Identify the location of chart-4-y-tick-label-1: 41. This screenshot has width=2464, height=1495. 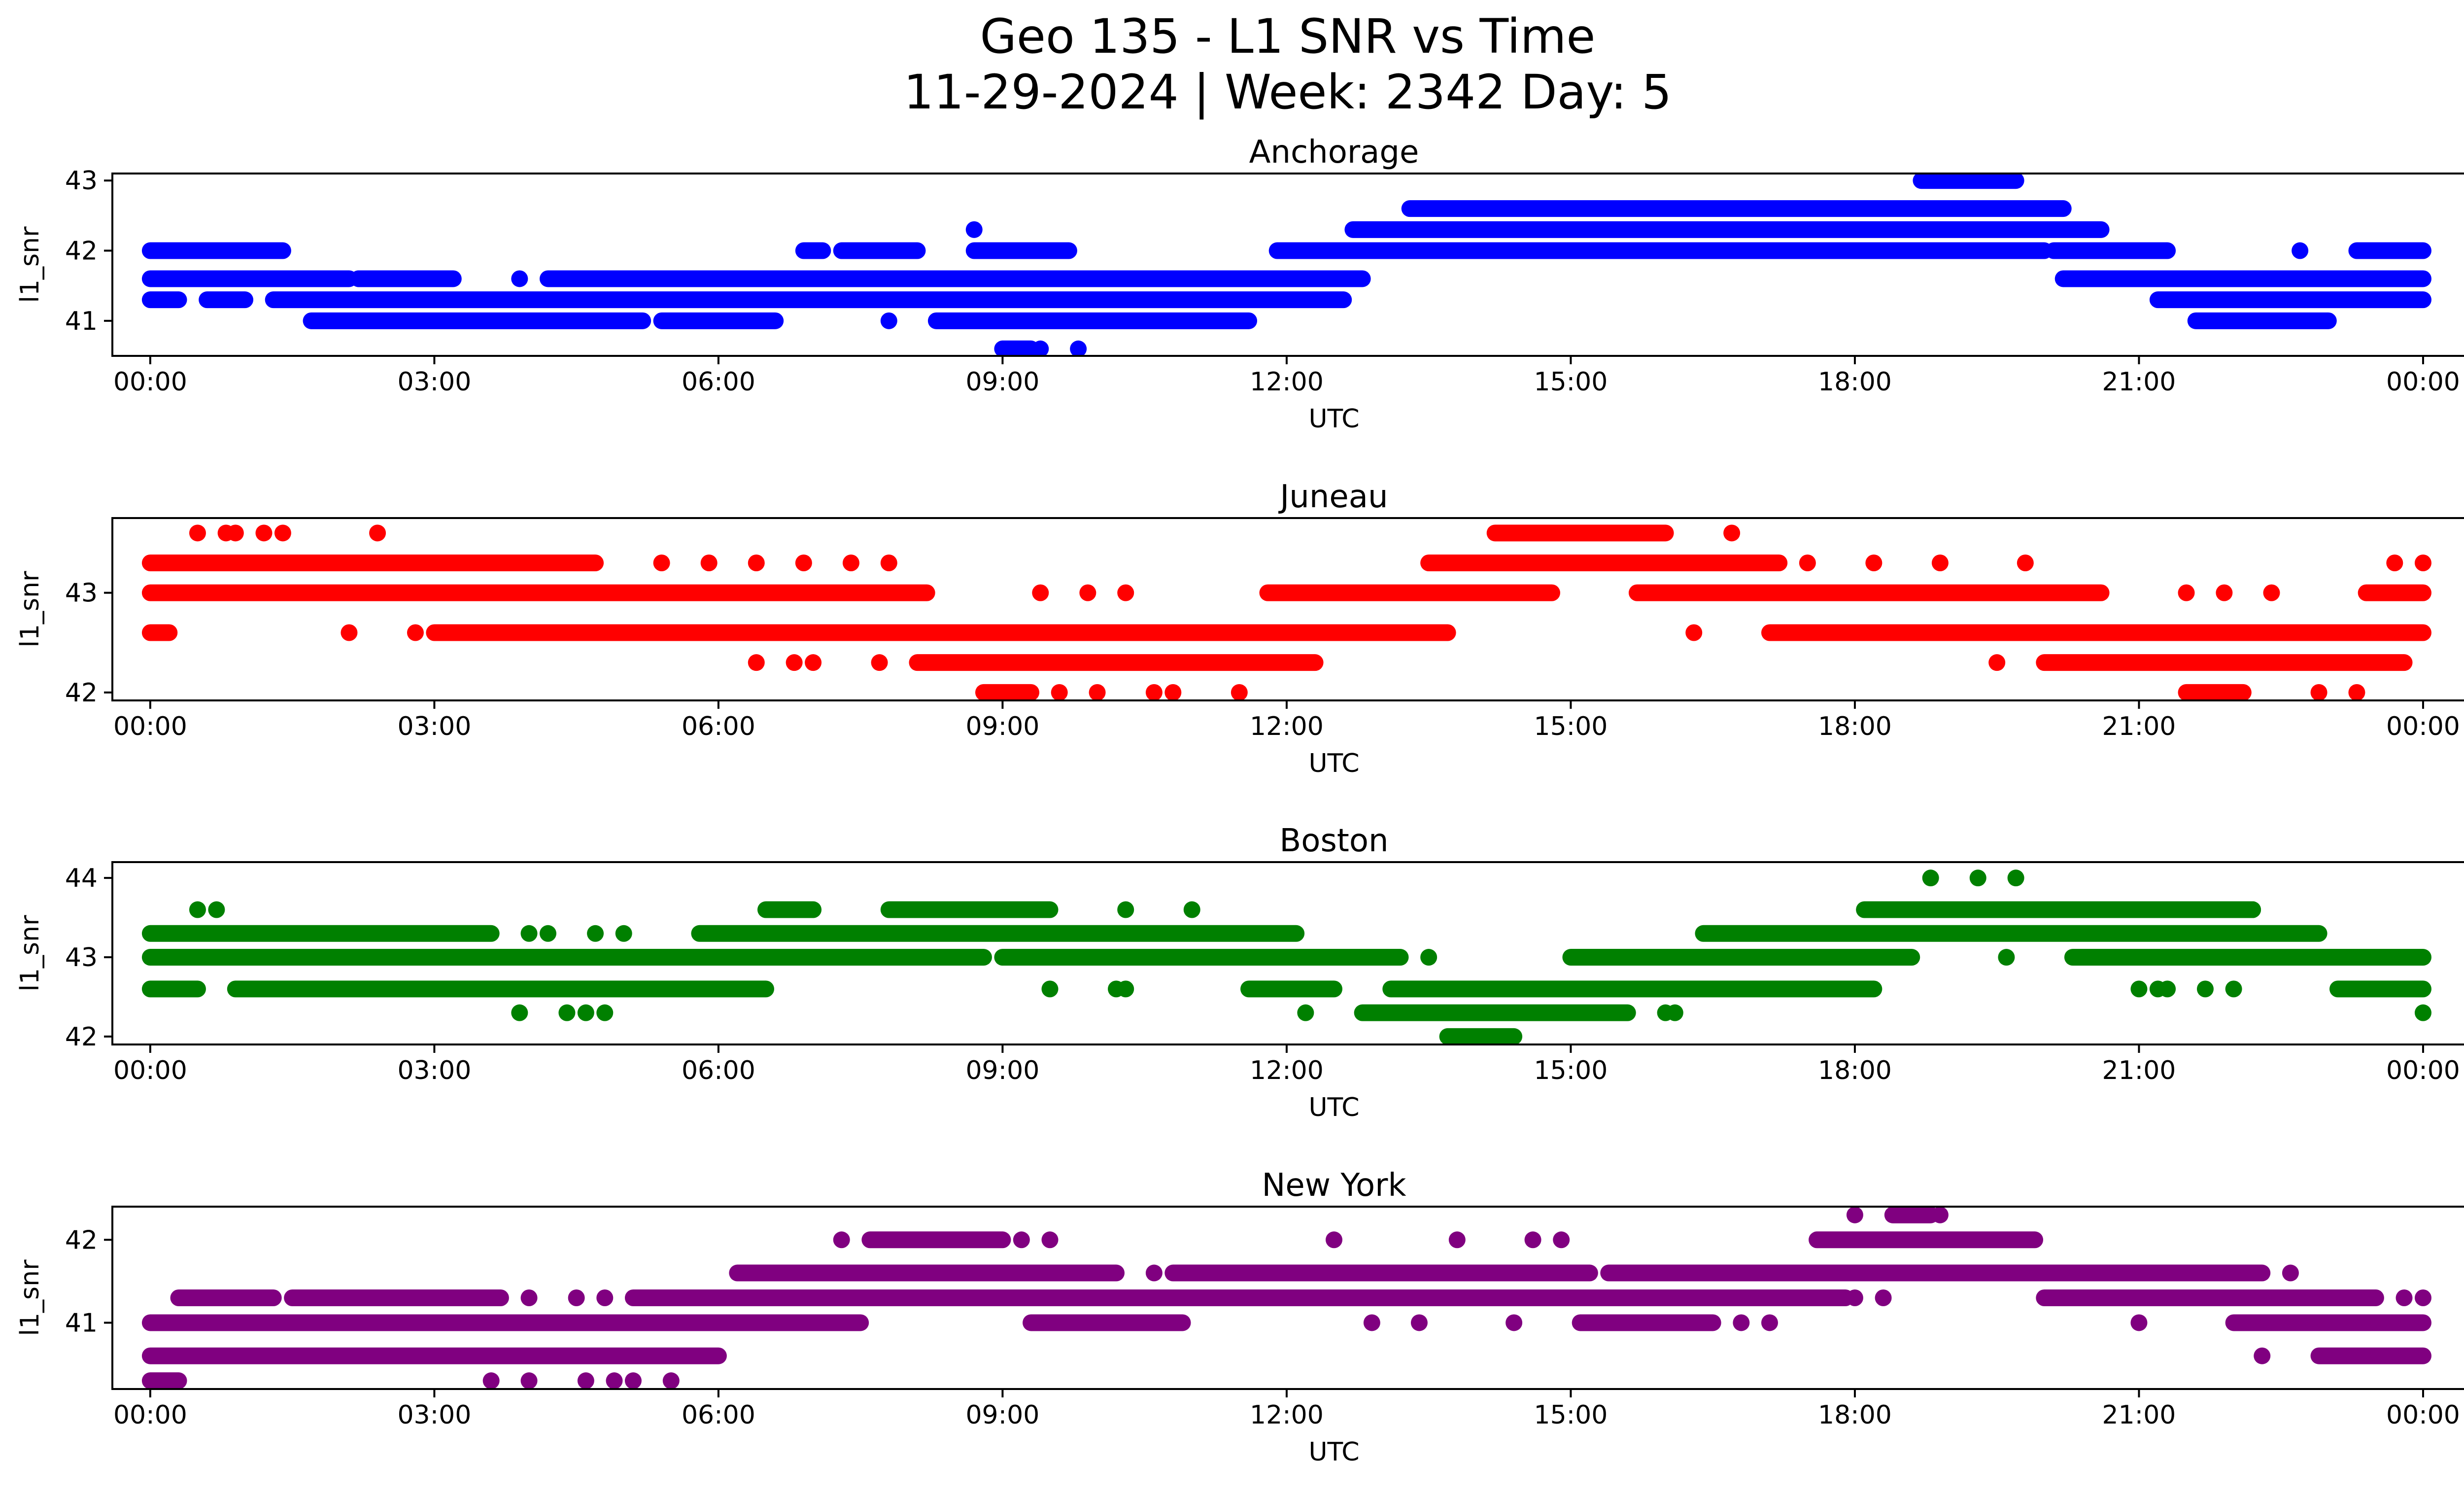
(81, 1323).